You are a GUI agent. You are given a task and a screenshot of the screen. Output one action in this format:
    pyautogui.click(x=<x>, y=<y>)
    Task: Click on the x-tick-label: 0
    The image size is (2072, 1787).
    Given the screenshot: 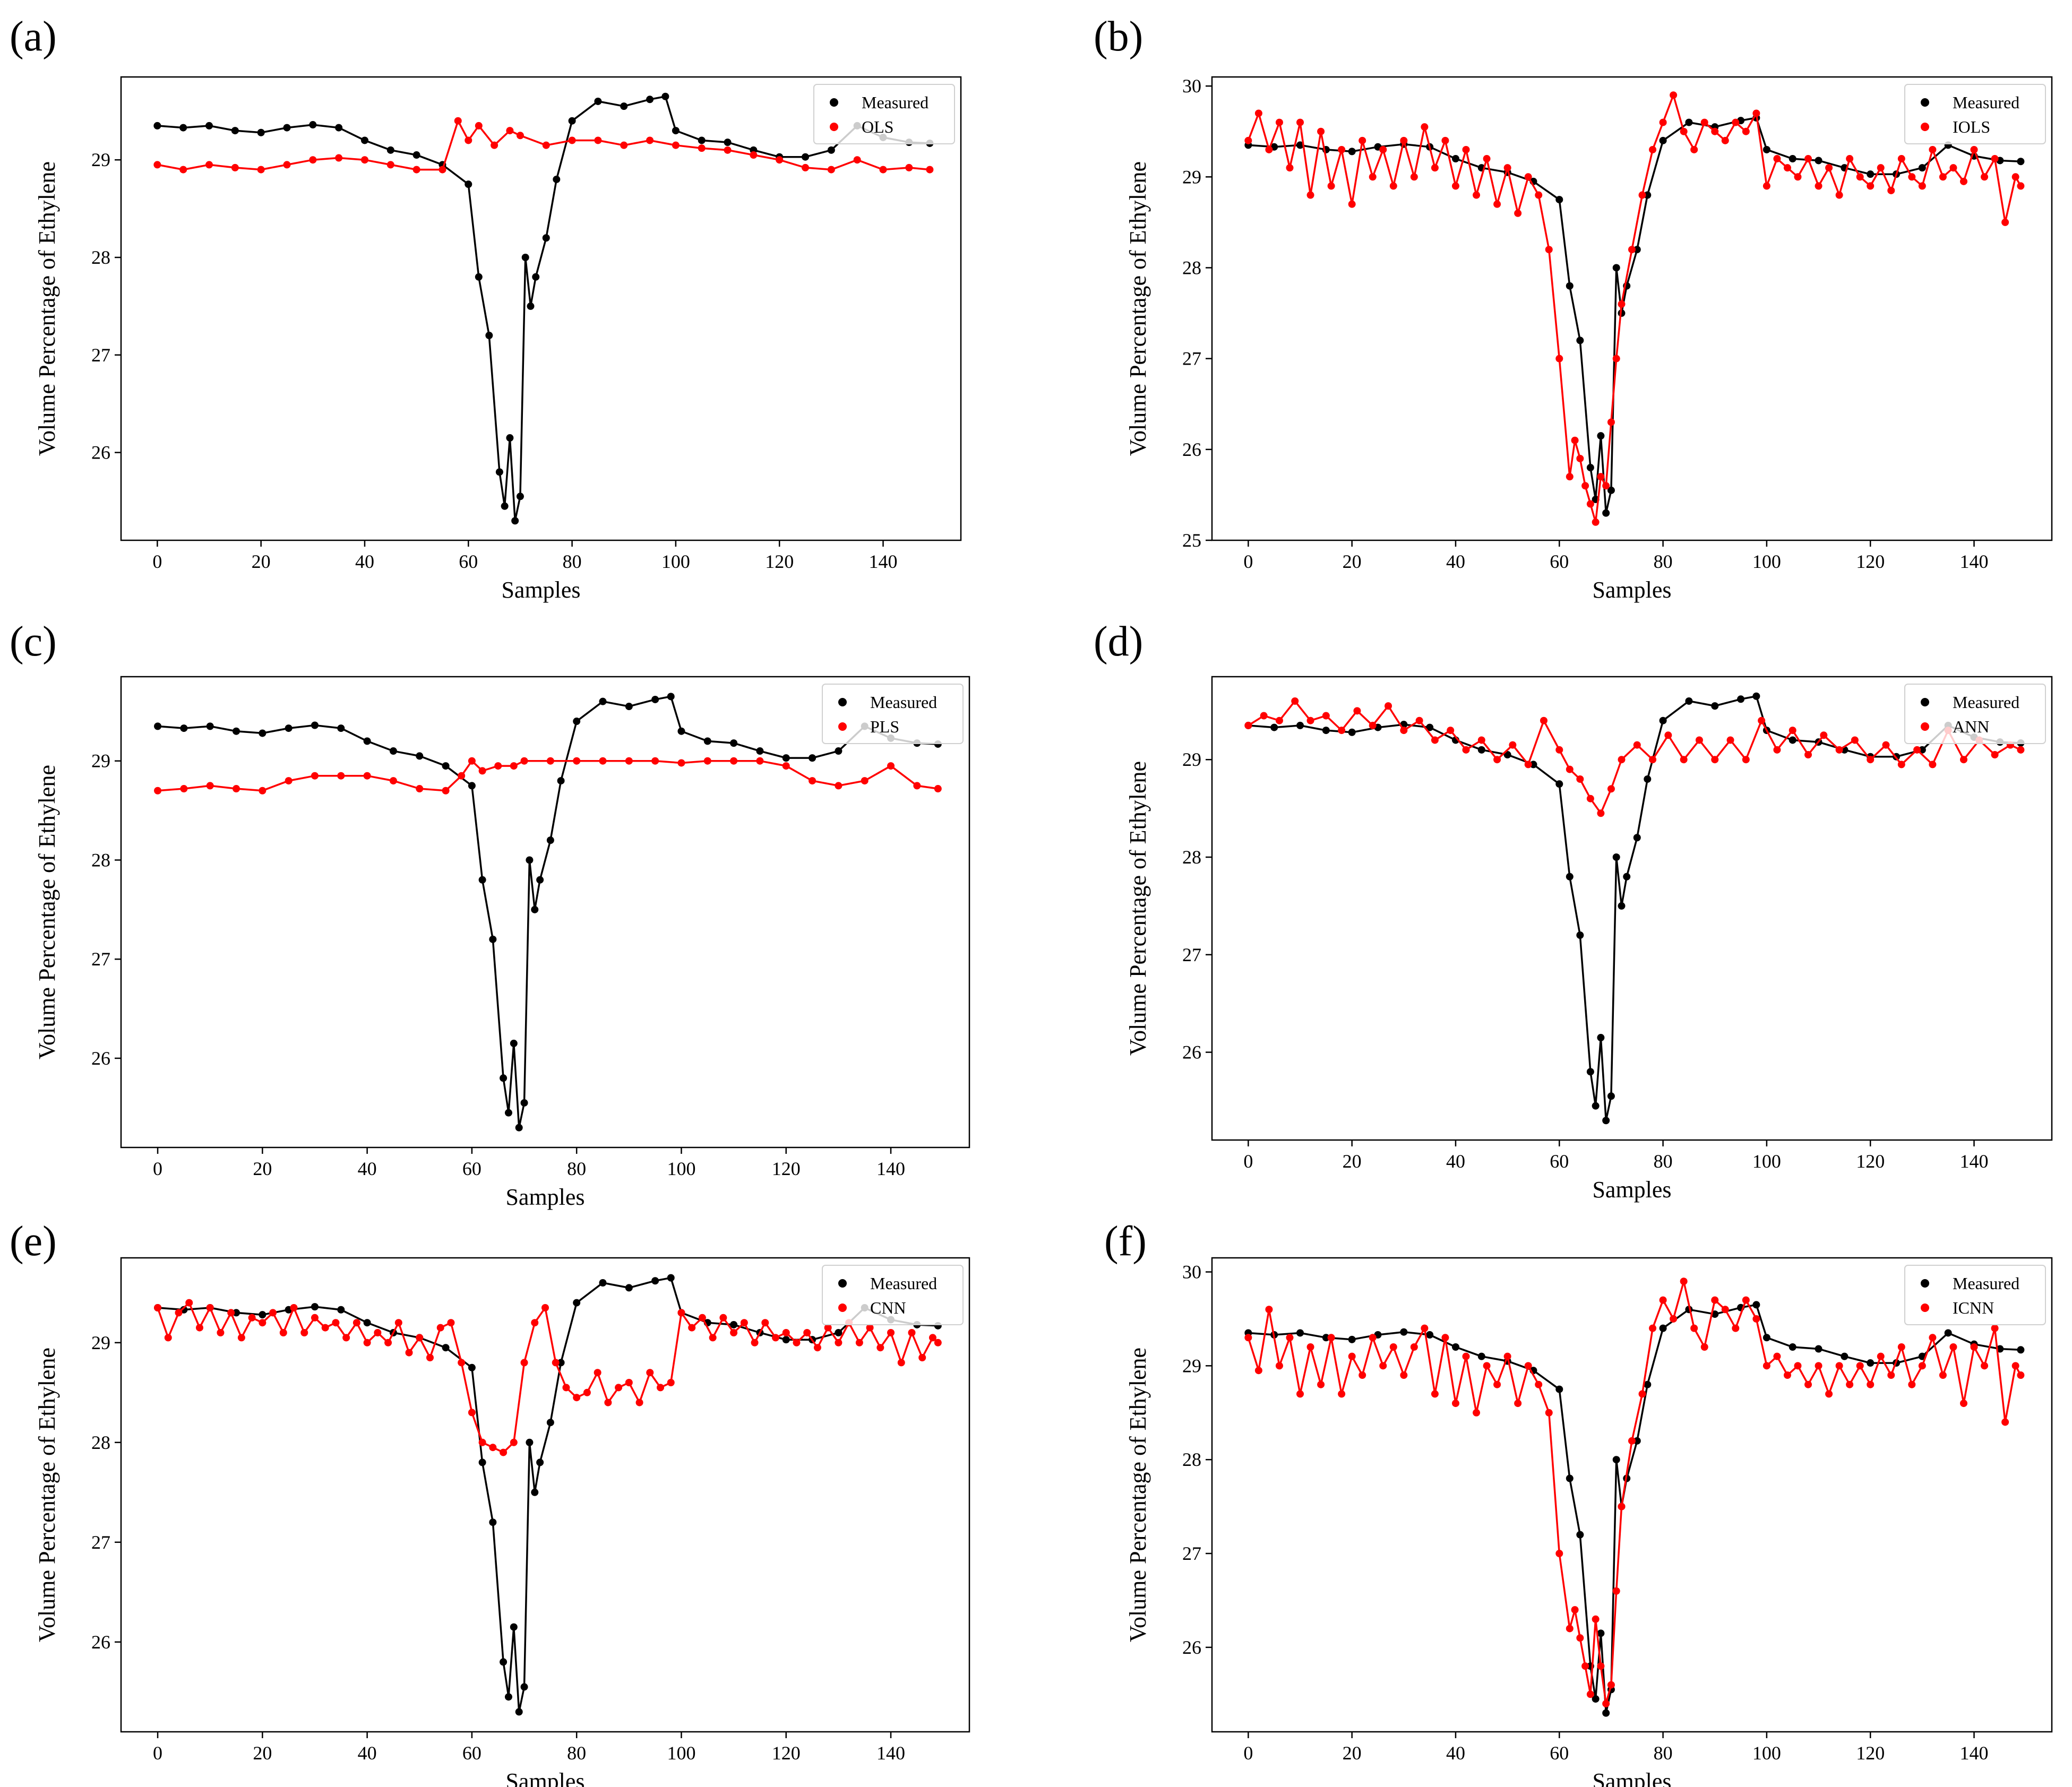 What is the action you would take?
    pyautogui.click(x=157, y=1168)
    